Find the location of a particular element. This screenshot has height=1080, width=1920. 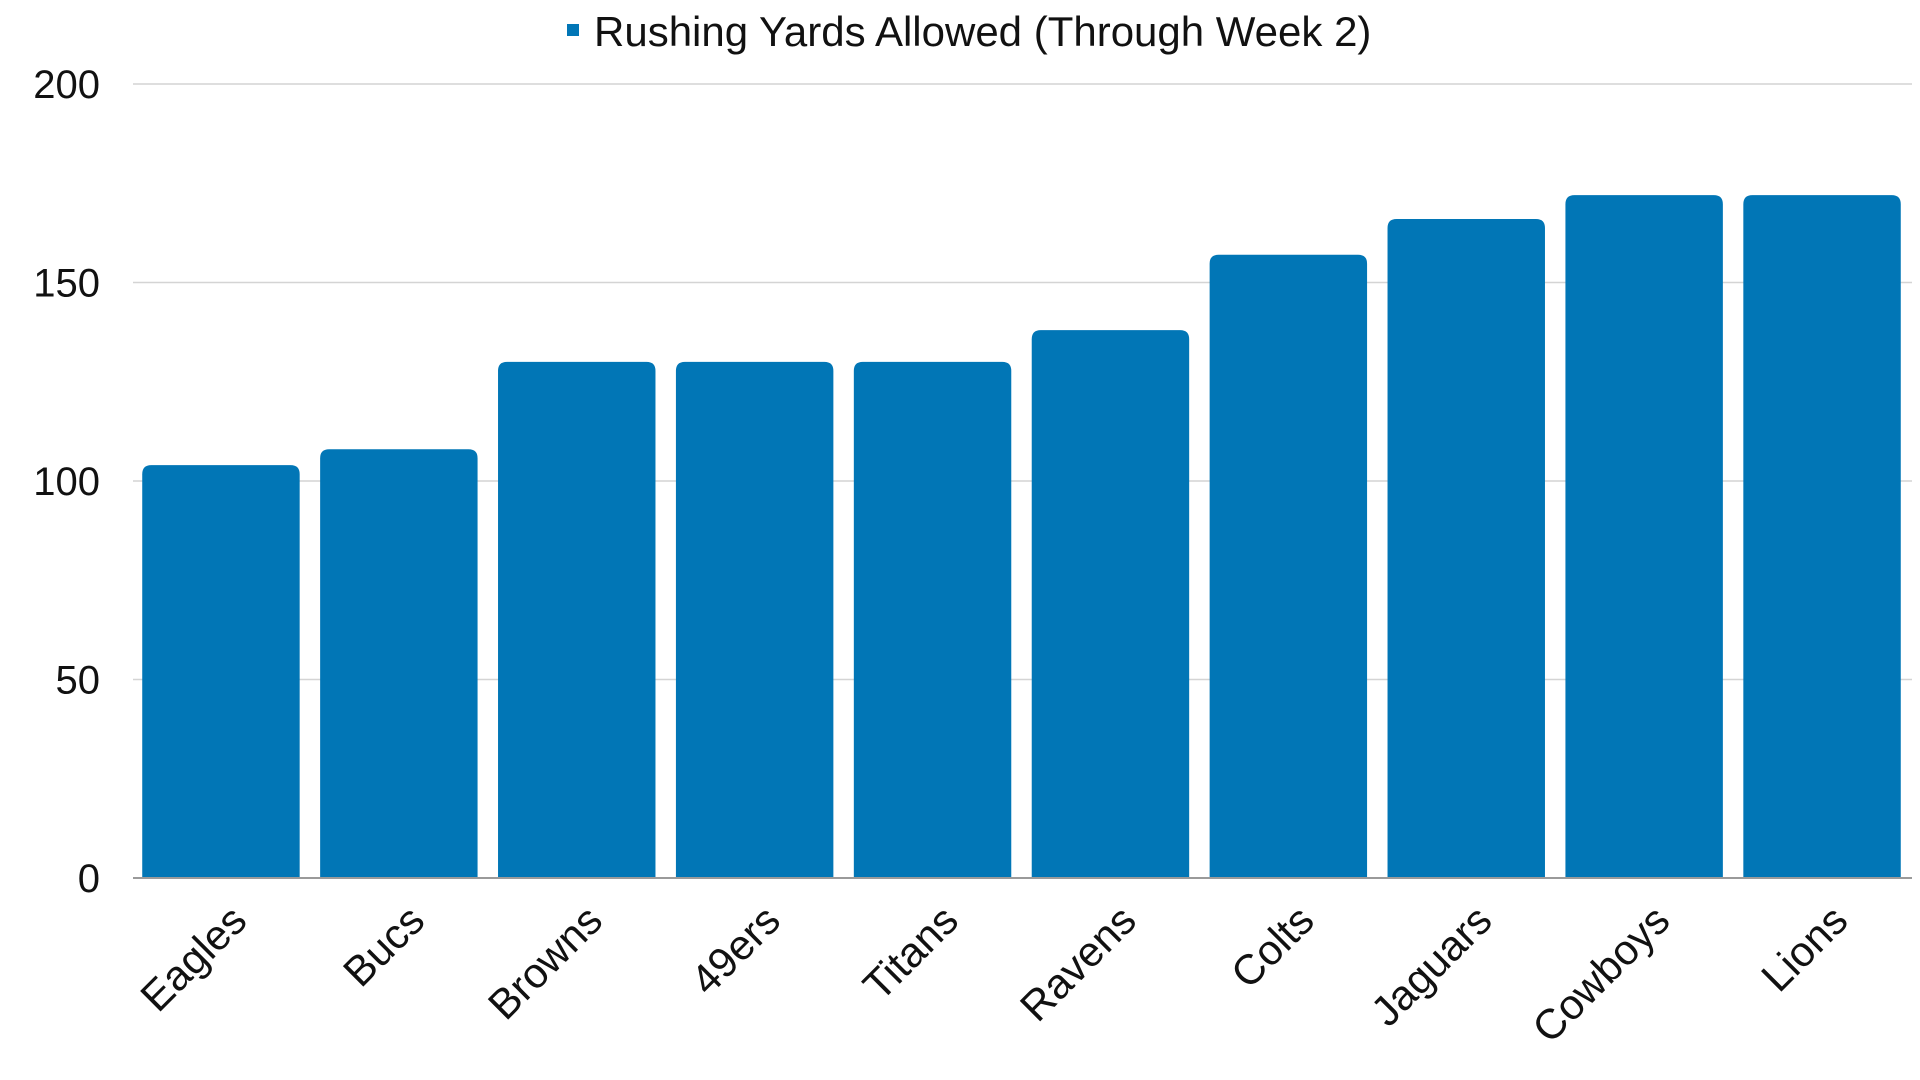

legend-swatch is located at coordinates (573, 30).